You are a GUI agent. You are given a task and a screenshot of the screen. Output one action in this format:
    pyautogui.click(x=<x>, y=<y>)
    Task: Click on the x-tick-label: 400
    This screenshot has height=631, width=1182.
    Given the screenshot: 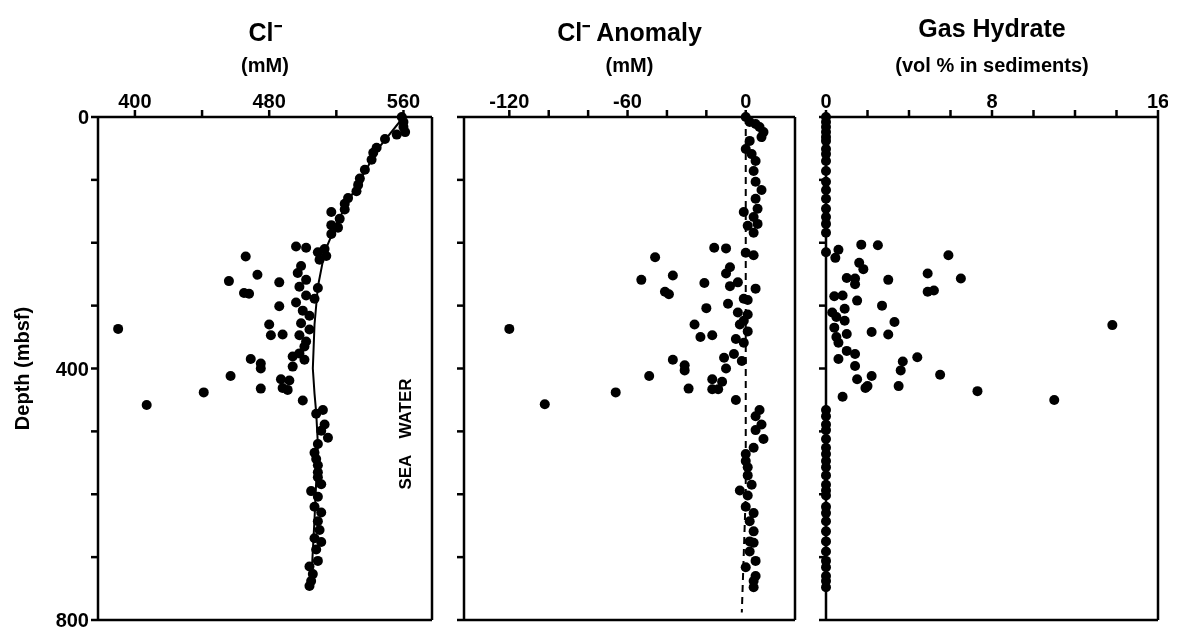 What is the action you would take?
    pyautogui.click(x=135, y=101)
    